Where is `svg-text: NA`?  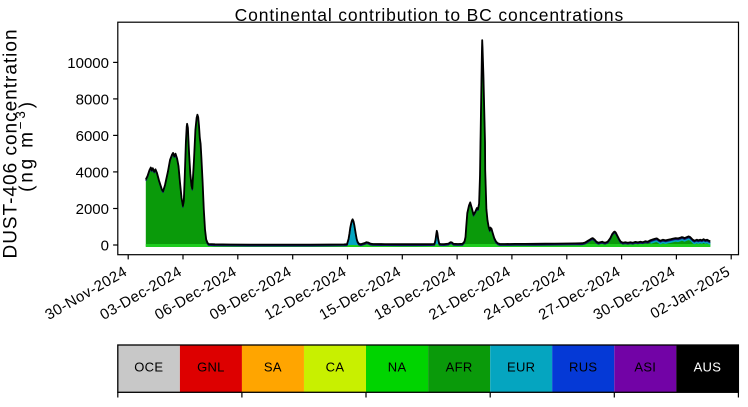
svg-text: NA is located at coordinates (397, 366).